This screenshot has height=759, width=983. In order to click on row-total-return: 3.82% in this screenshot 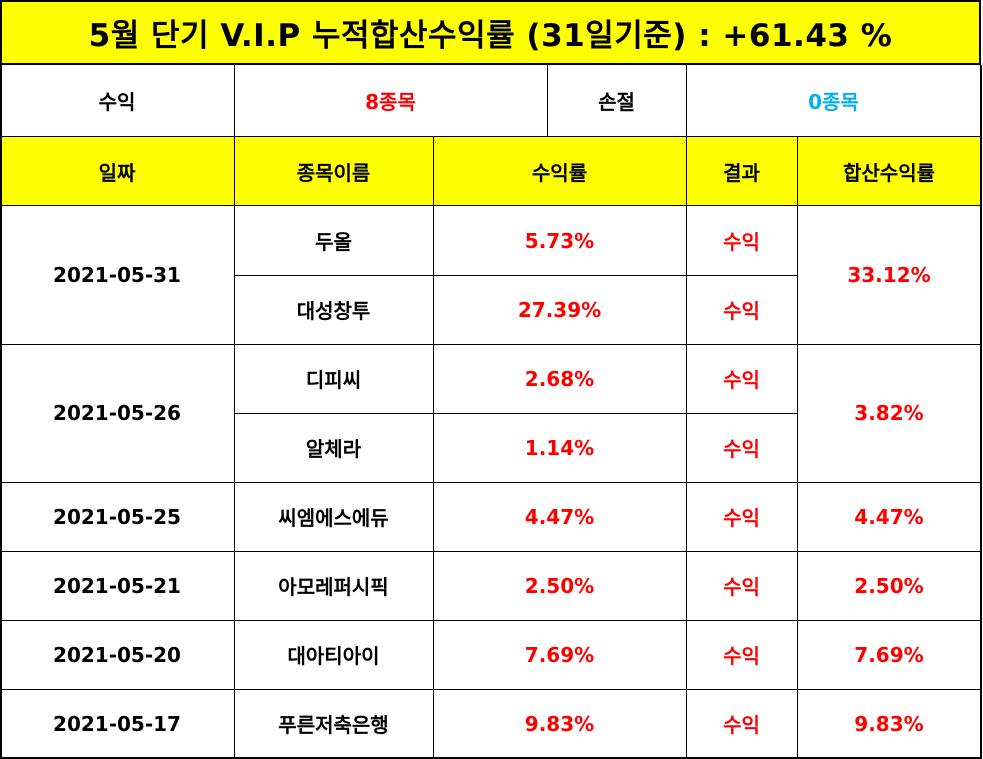, I will do `click(889, 413)`.